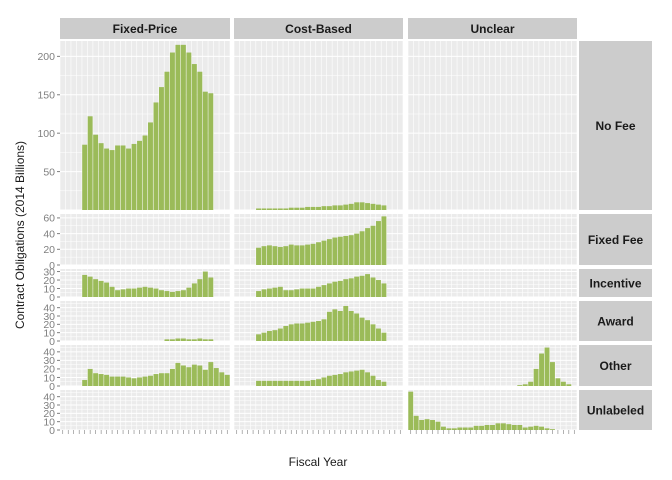 This screenshot has width=672, height=480. I want to click on panel-award-fixed-price, so click(145, 321).